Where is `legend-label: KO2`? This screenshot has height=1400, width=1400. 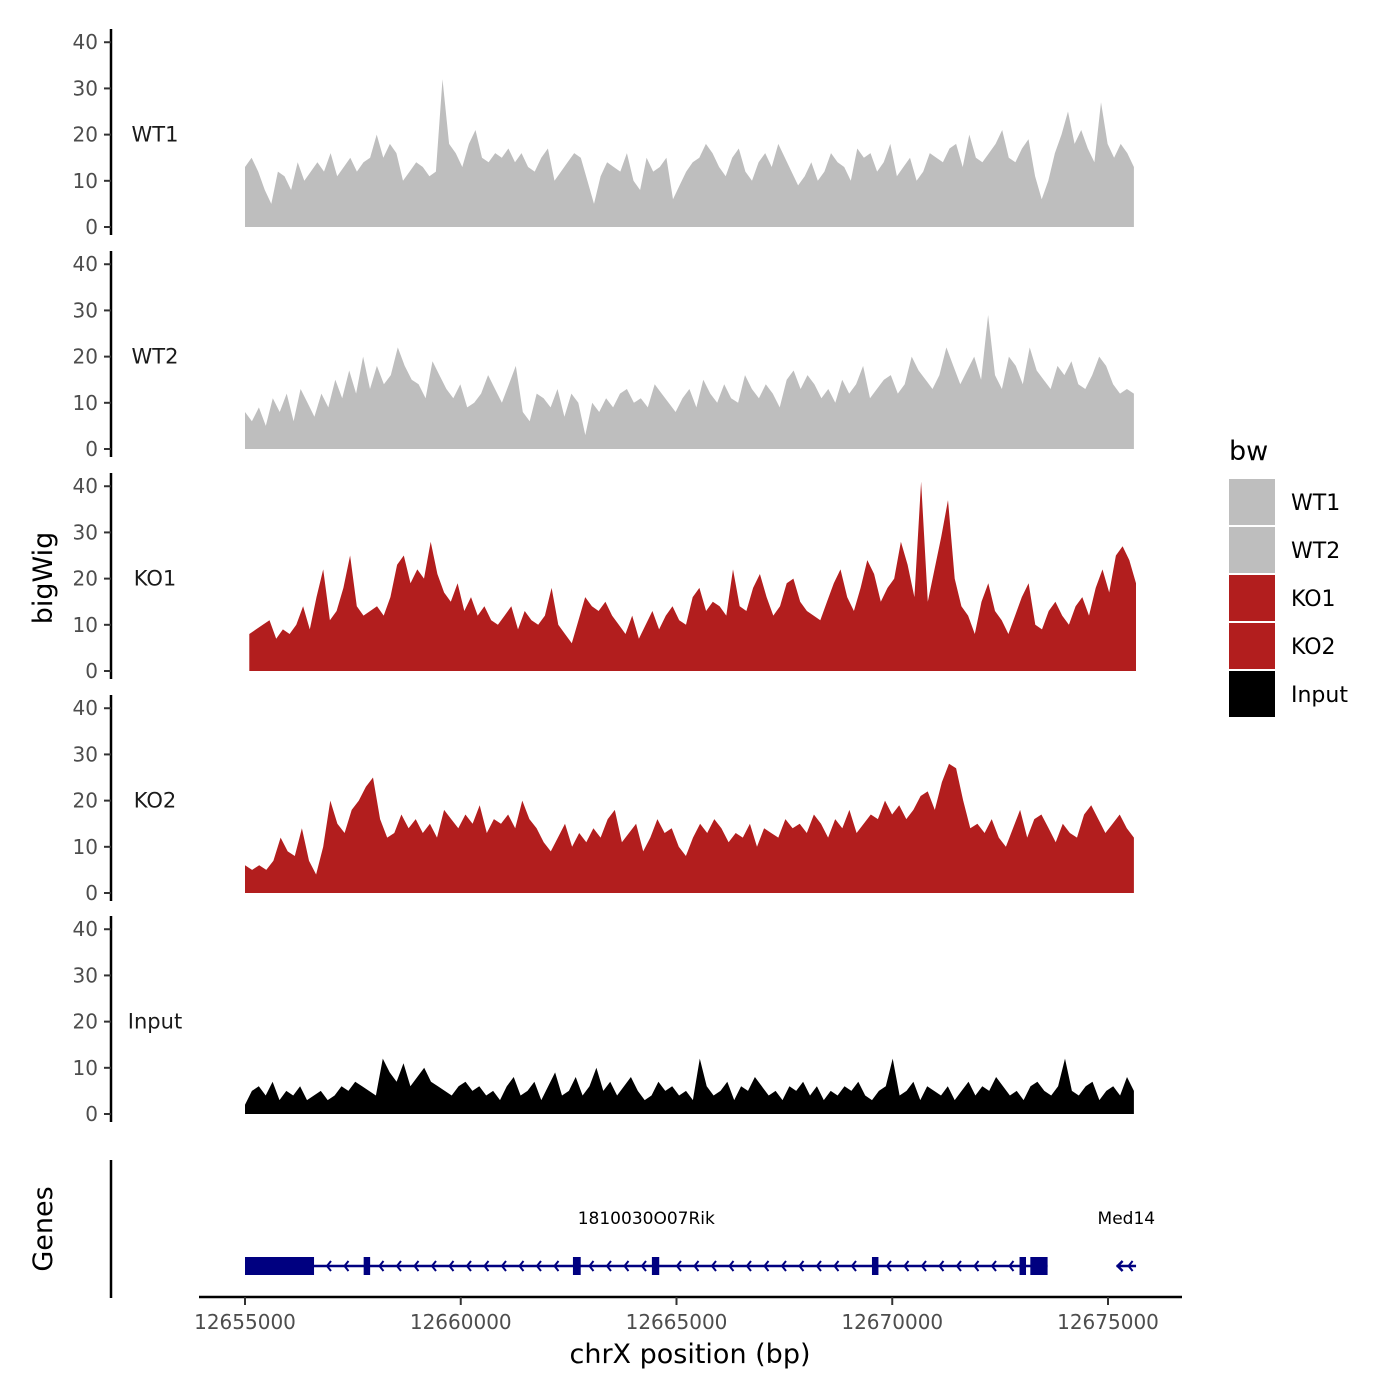 legend-label: KO2 is located at coordinates (1313, 647).